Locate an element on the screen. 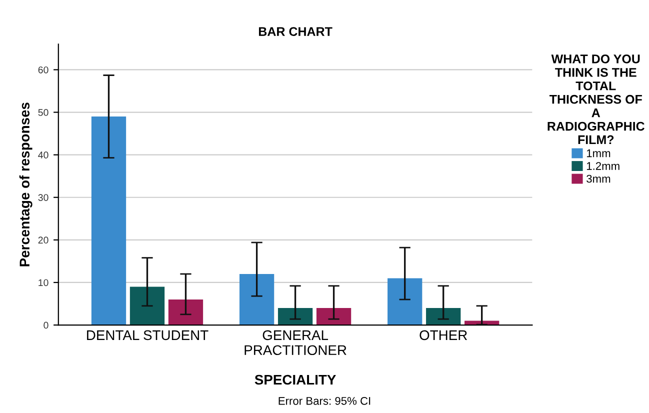 This screenshot has height=413, width=649. legend-label: 1mm is located at coordinates (598, 153).